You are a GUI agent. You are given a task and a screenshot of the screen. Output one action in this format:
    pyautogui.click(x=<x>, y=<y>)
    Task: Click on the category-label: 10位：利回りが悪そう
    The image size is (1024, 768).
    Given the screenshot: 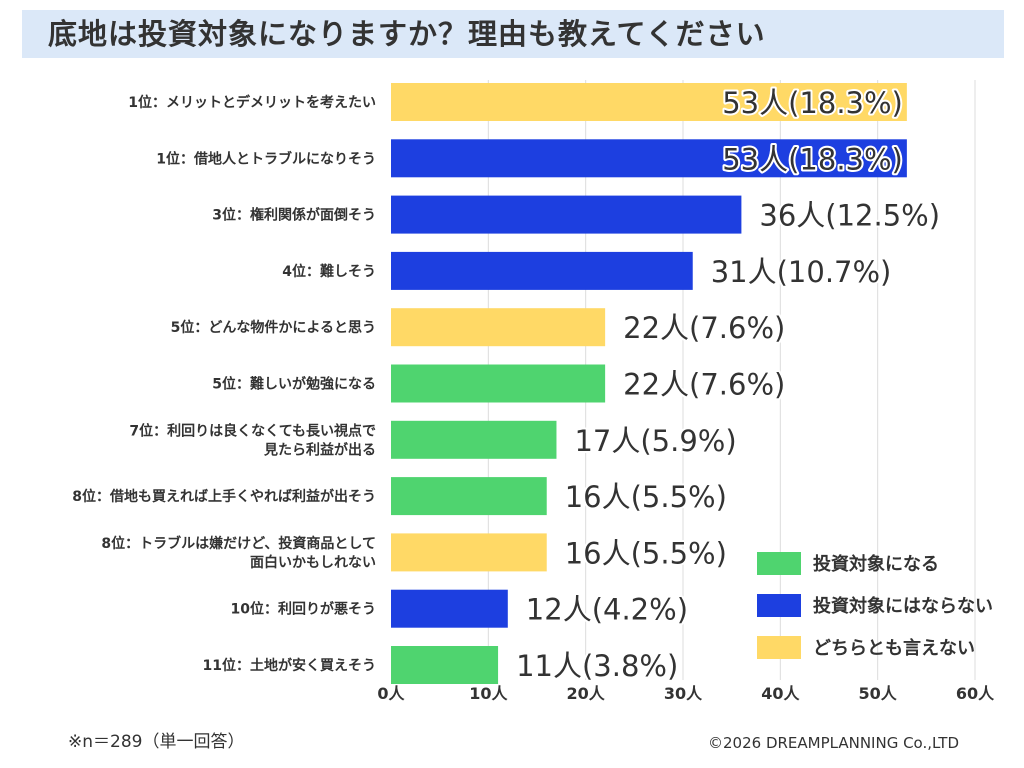 What is the action you would take?
    pyautogui.click(x=303, y=609)
    